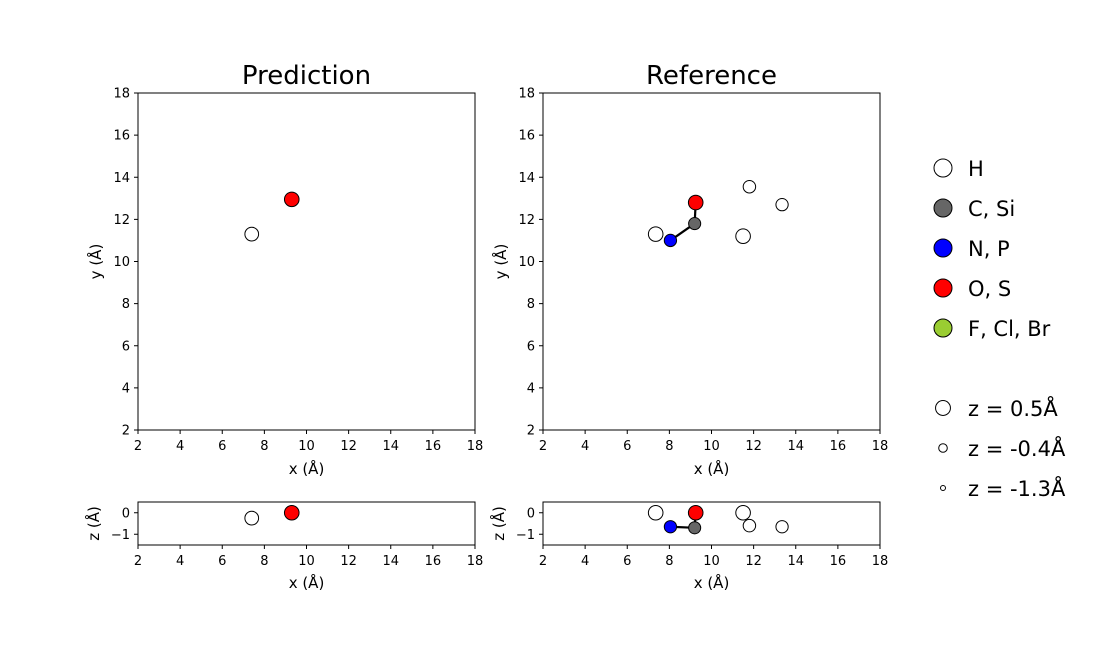 This screenshot has height=650, width=1105. I want to click on legend-label: N, P, so click(989, 249).